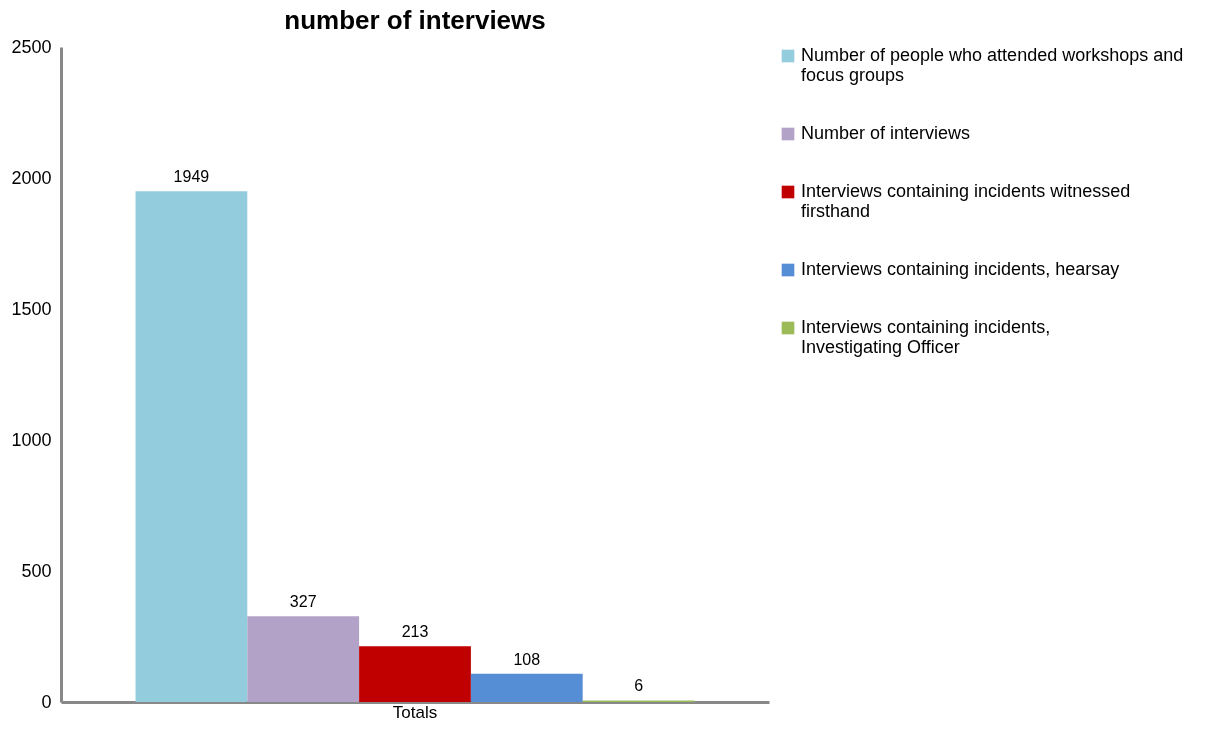  What do you see at coordinates (527, 659) in the screenshot?
I see `data-label: 108` at bounding box center [527, 659].